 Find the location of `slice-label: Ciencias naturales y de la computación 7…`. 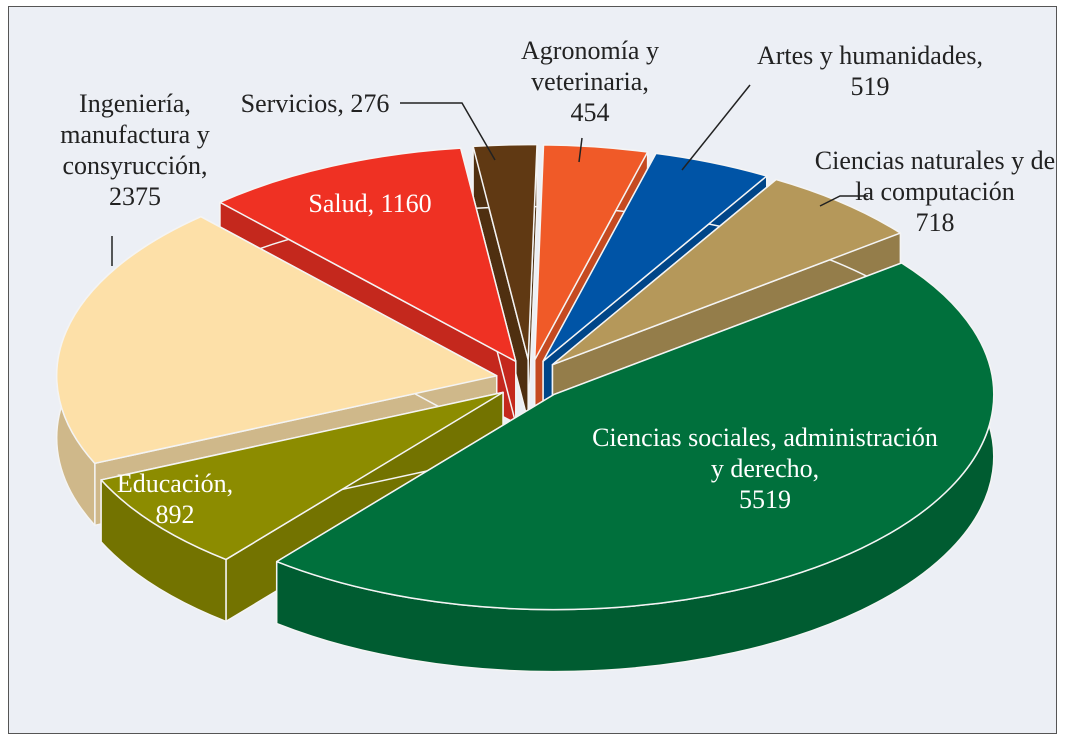

slice-label: Ciencias naturales y de la computación 7… is located at coordinates (935, 191).